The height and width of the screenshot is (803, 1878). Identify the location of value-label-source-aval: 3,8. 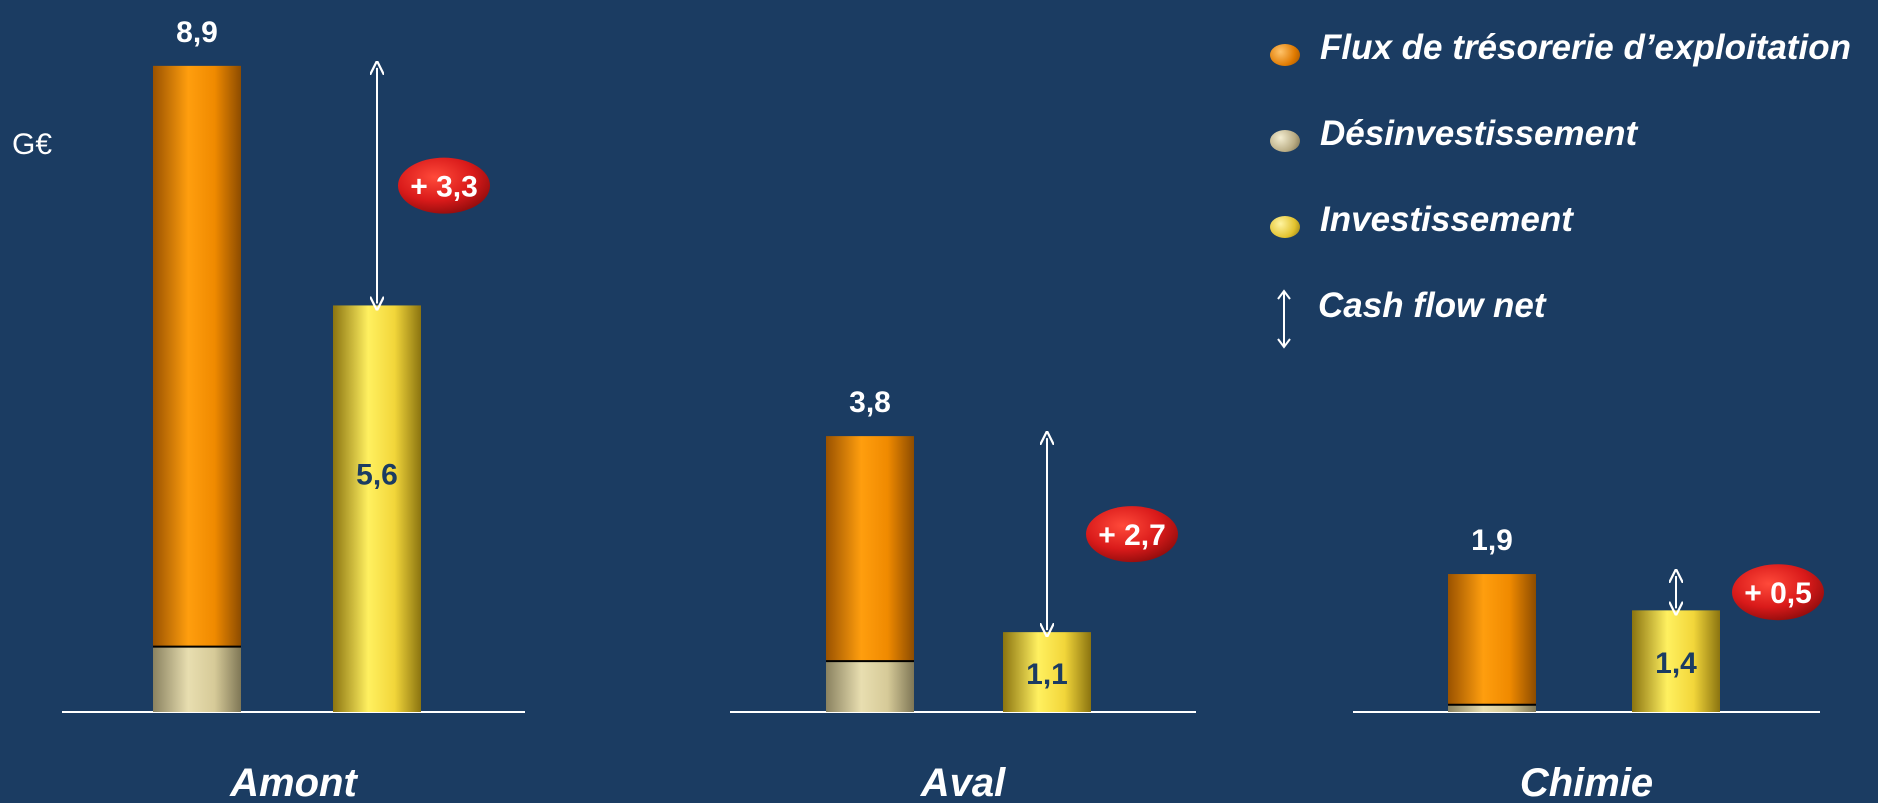
(870, 402).